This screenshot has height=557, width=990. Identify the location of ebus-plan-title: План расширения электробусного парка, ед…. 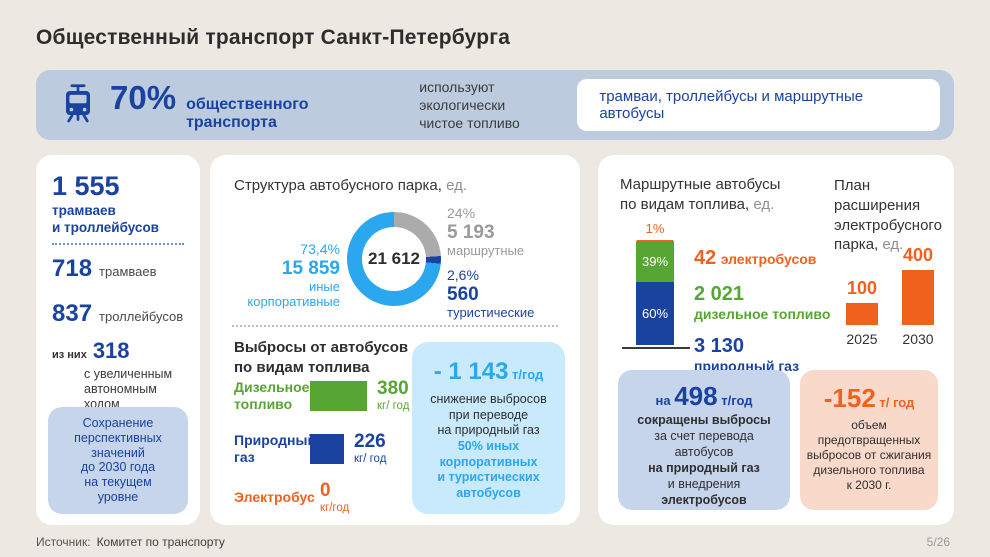
(888, 215).